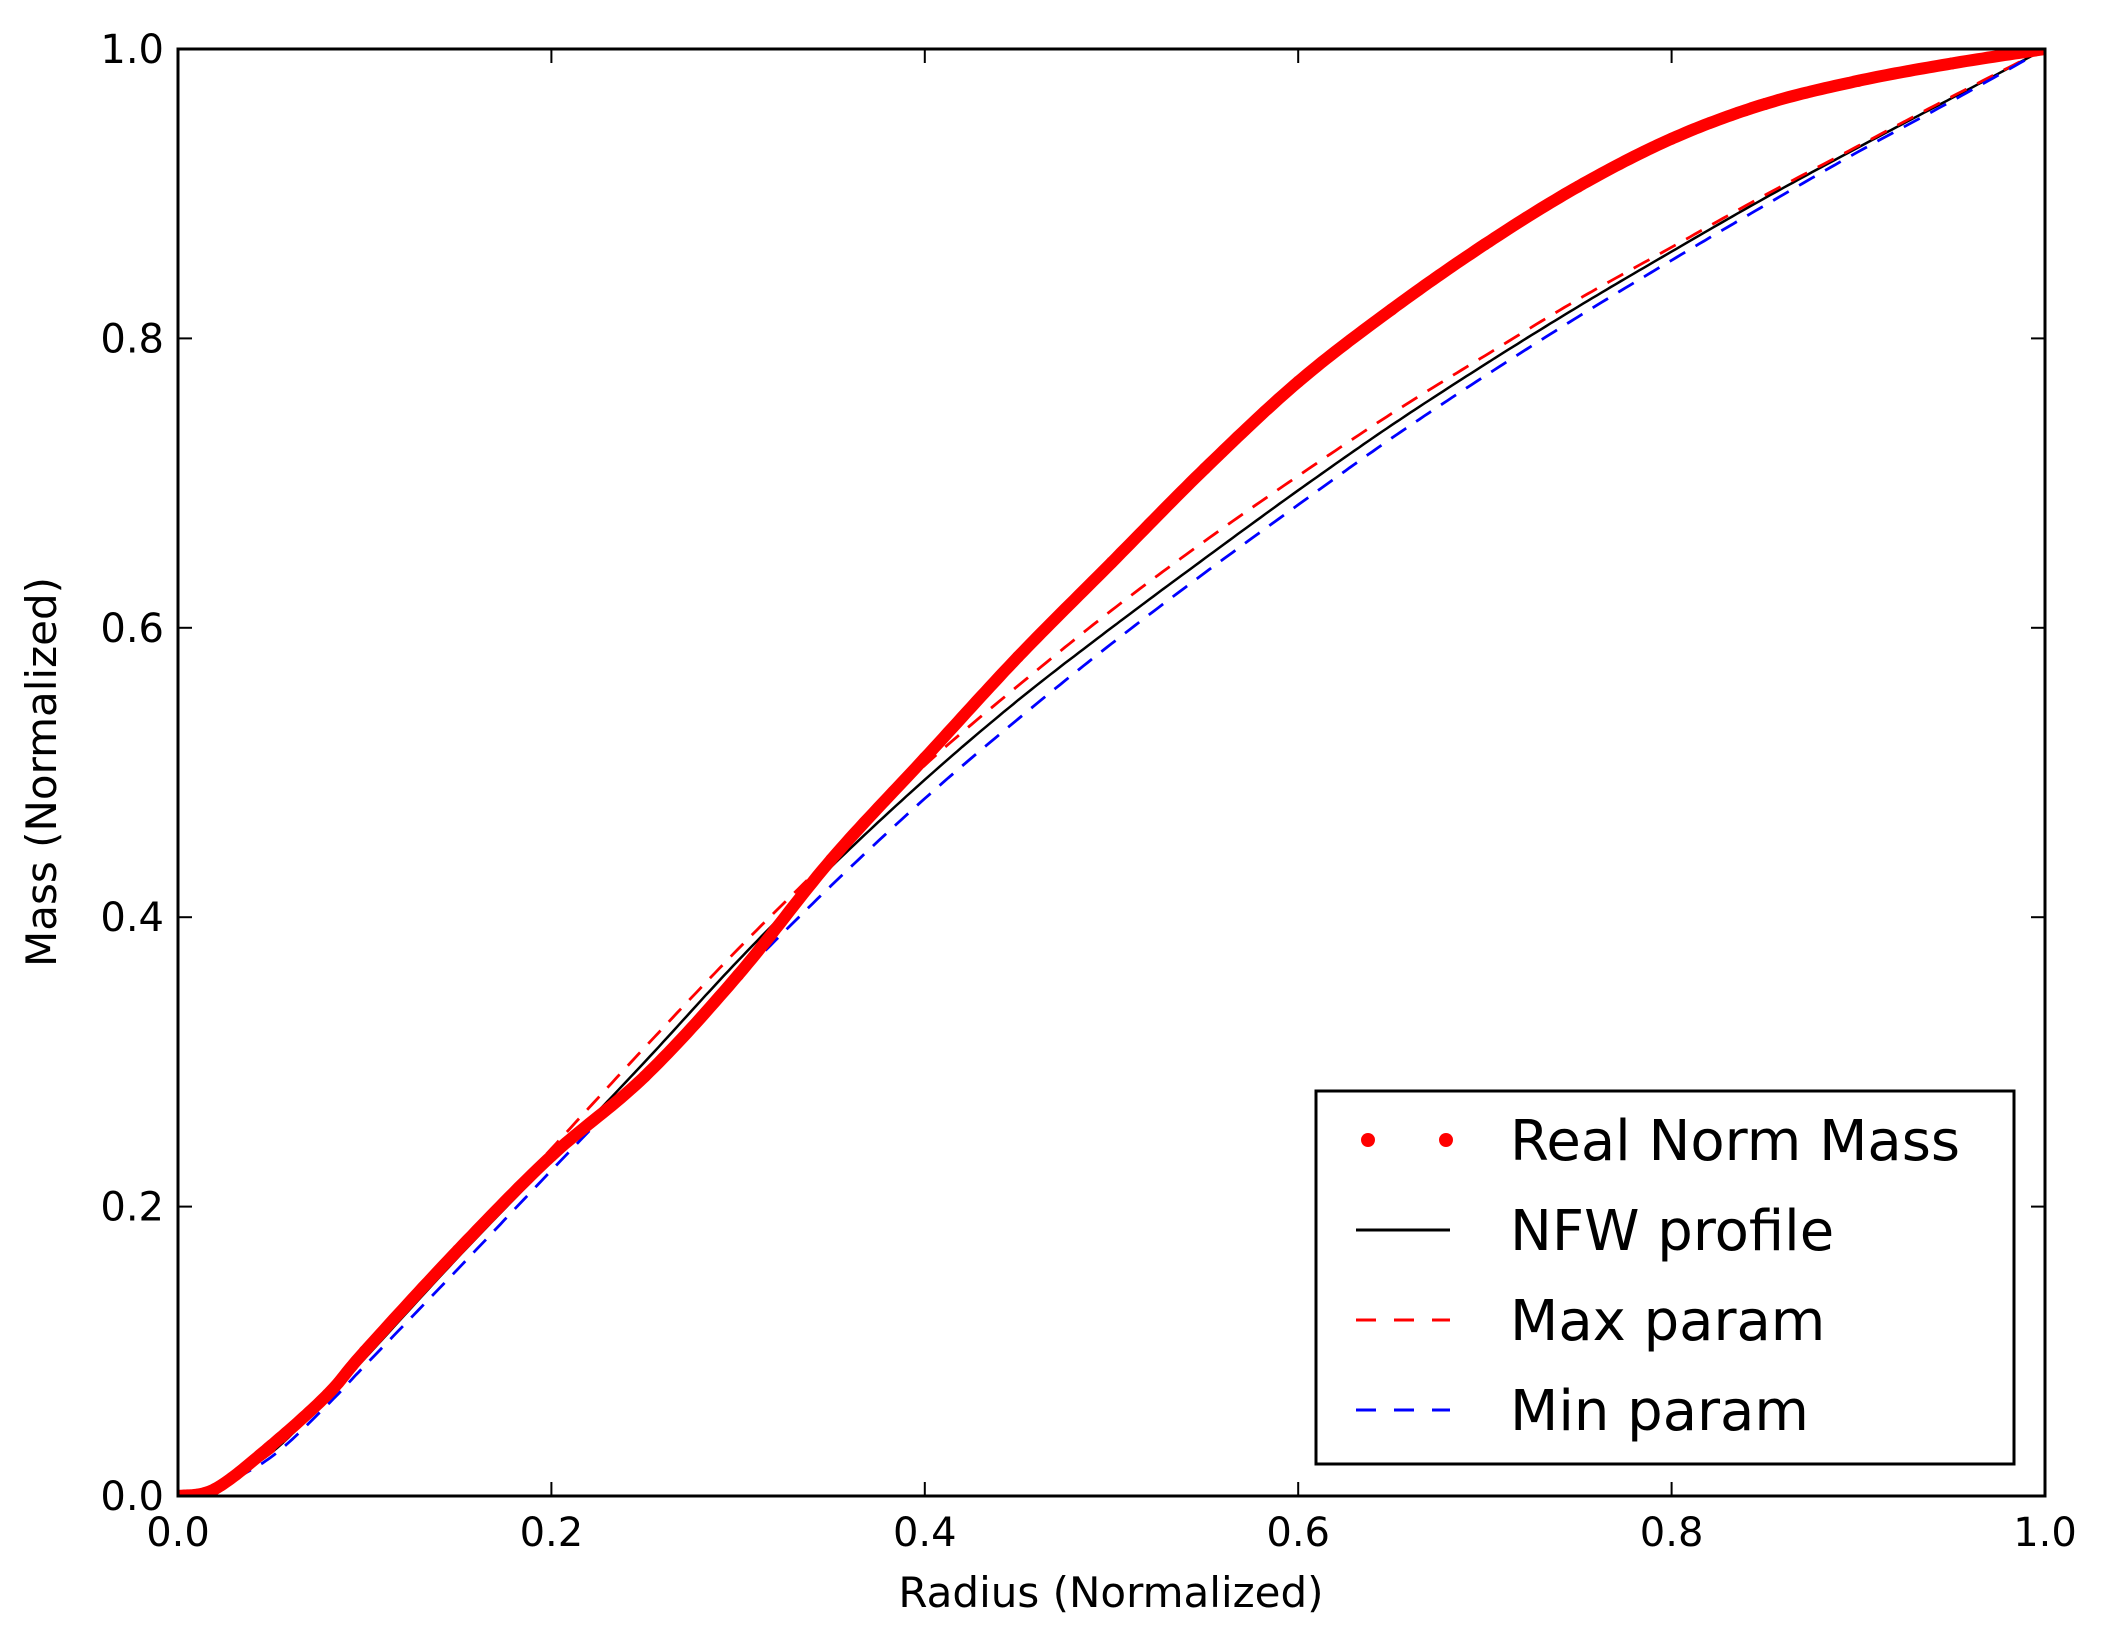  Describe the element at coordinates (1110, 1592) in the screenshot. I see `x-axis-label: Radius (Normalized)` at that location.